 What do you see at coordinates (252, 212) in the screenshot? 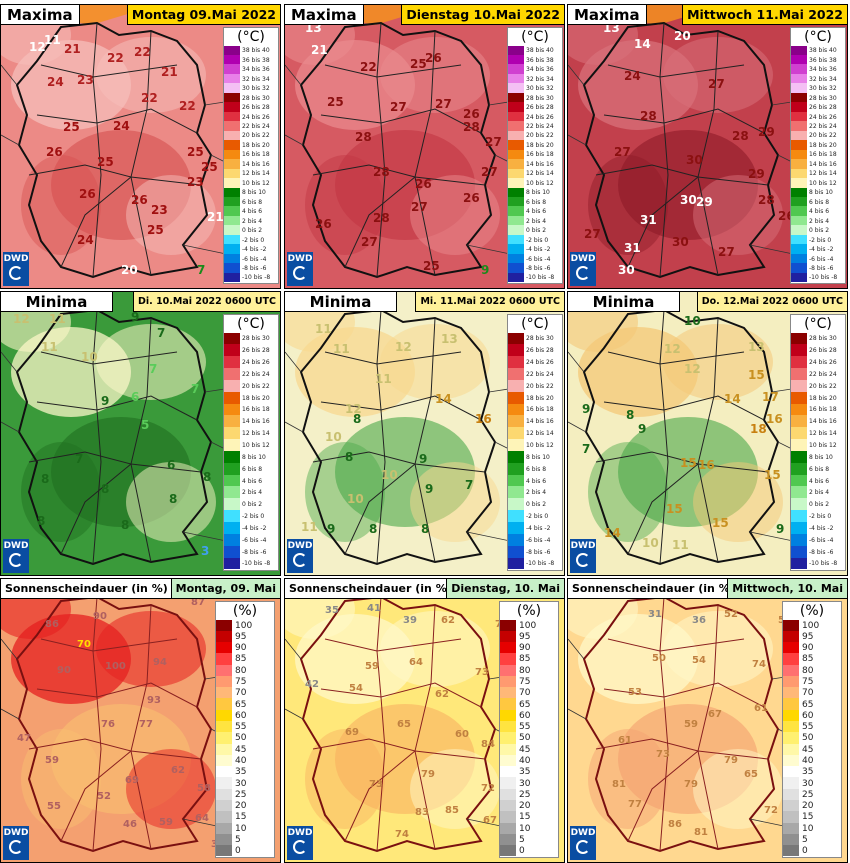
I see `legend-label: 4 bis 6` at bounding box center [252, 212].